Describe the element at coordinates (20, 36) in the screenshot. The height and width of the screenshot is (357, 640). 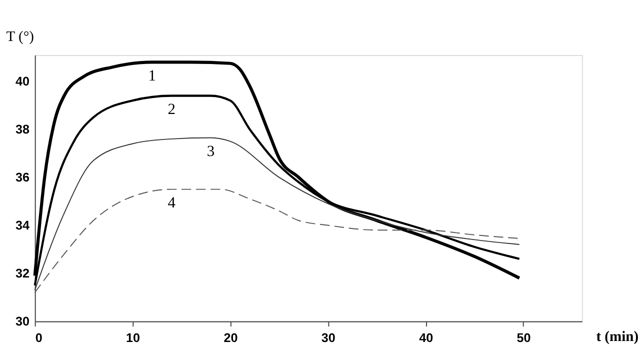
I see `y-axis-title: T (°)` at that location.